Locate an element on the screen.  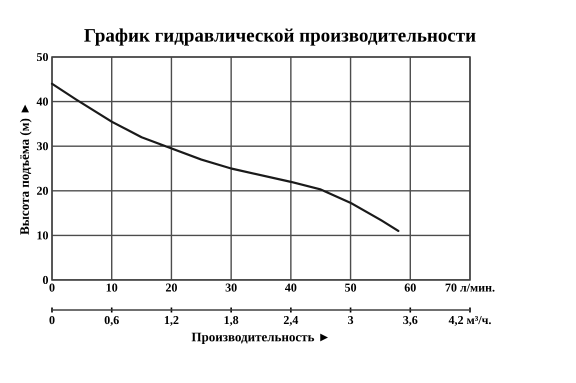
y-tick-label: 30 is located at coordinates (42, 146).